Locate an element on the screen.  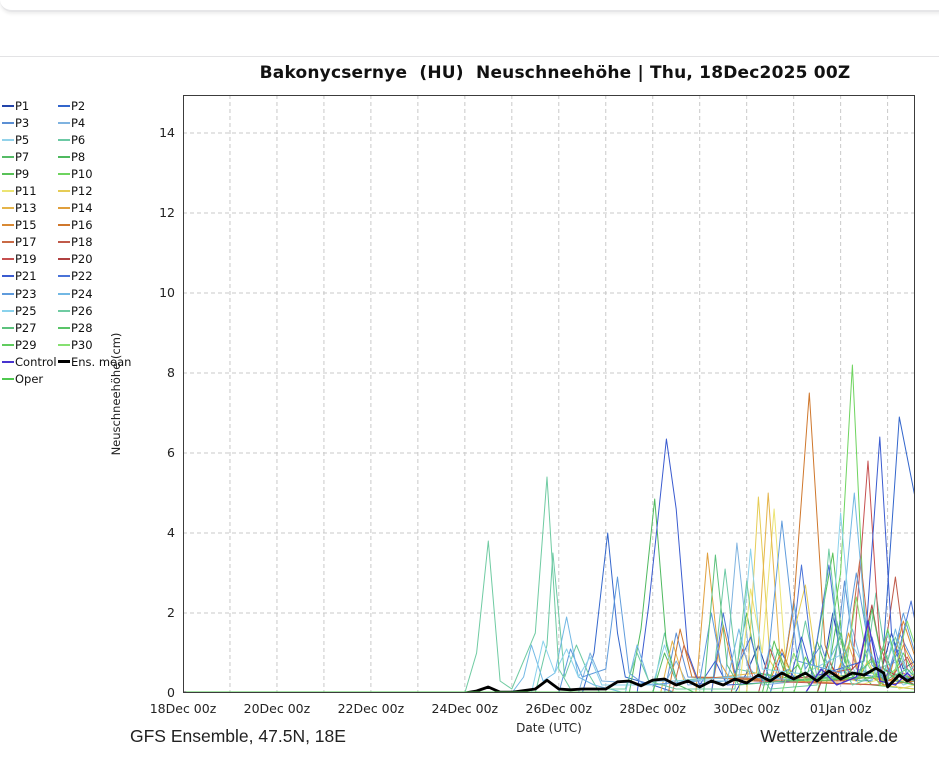
legend-label: Ens. mean is located at coordinates (101, 361).